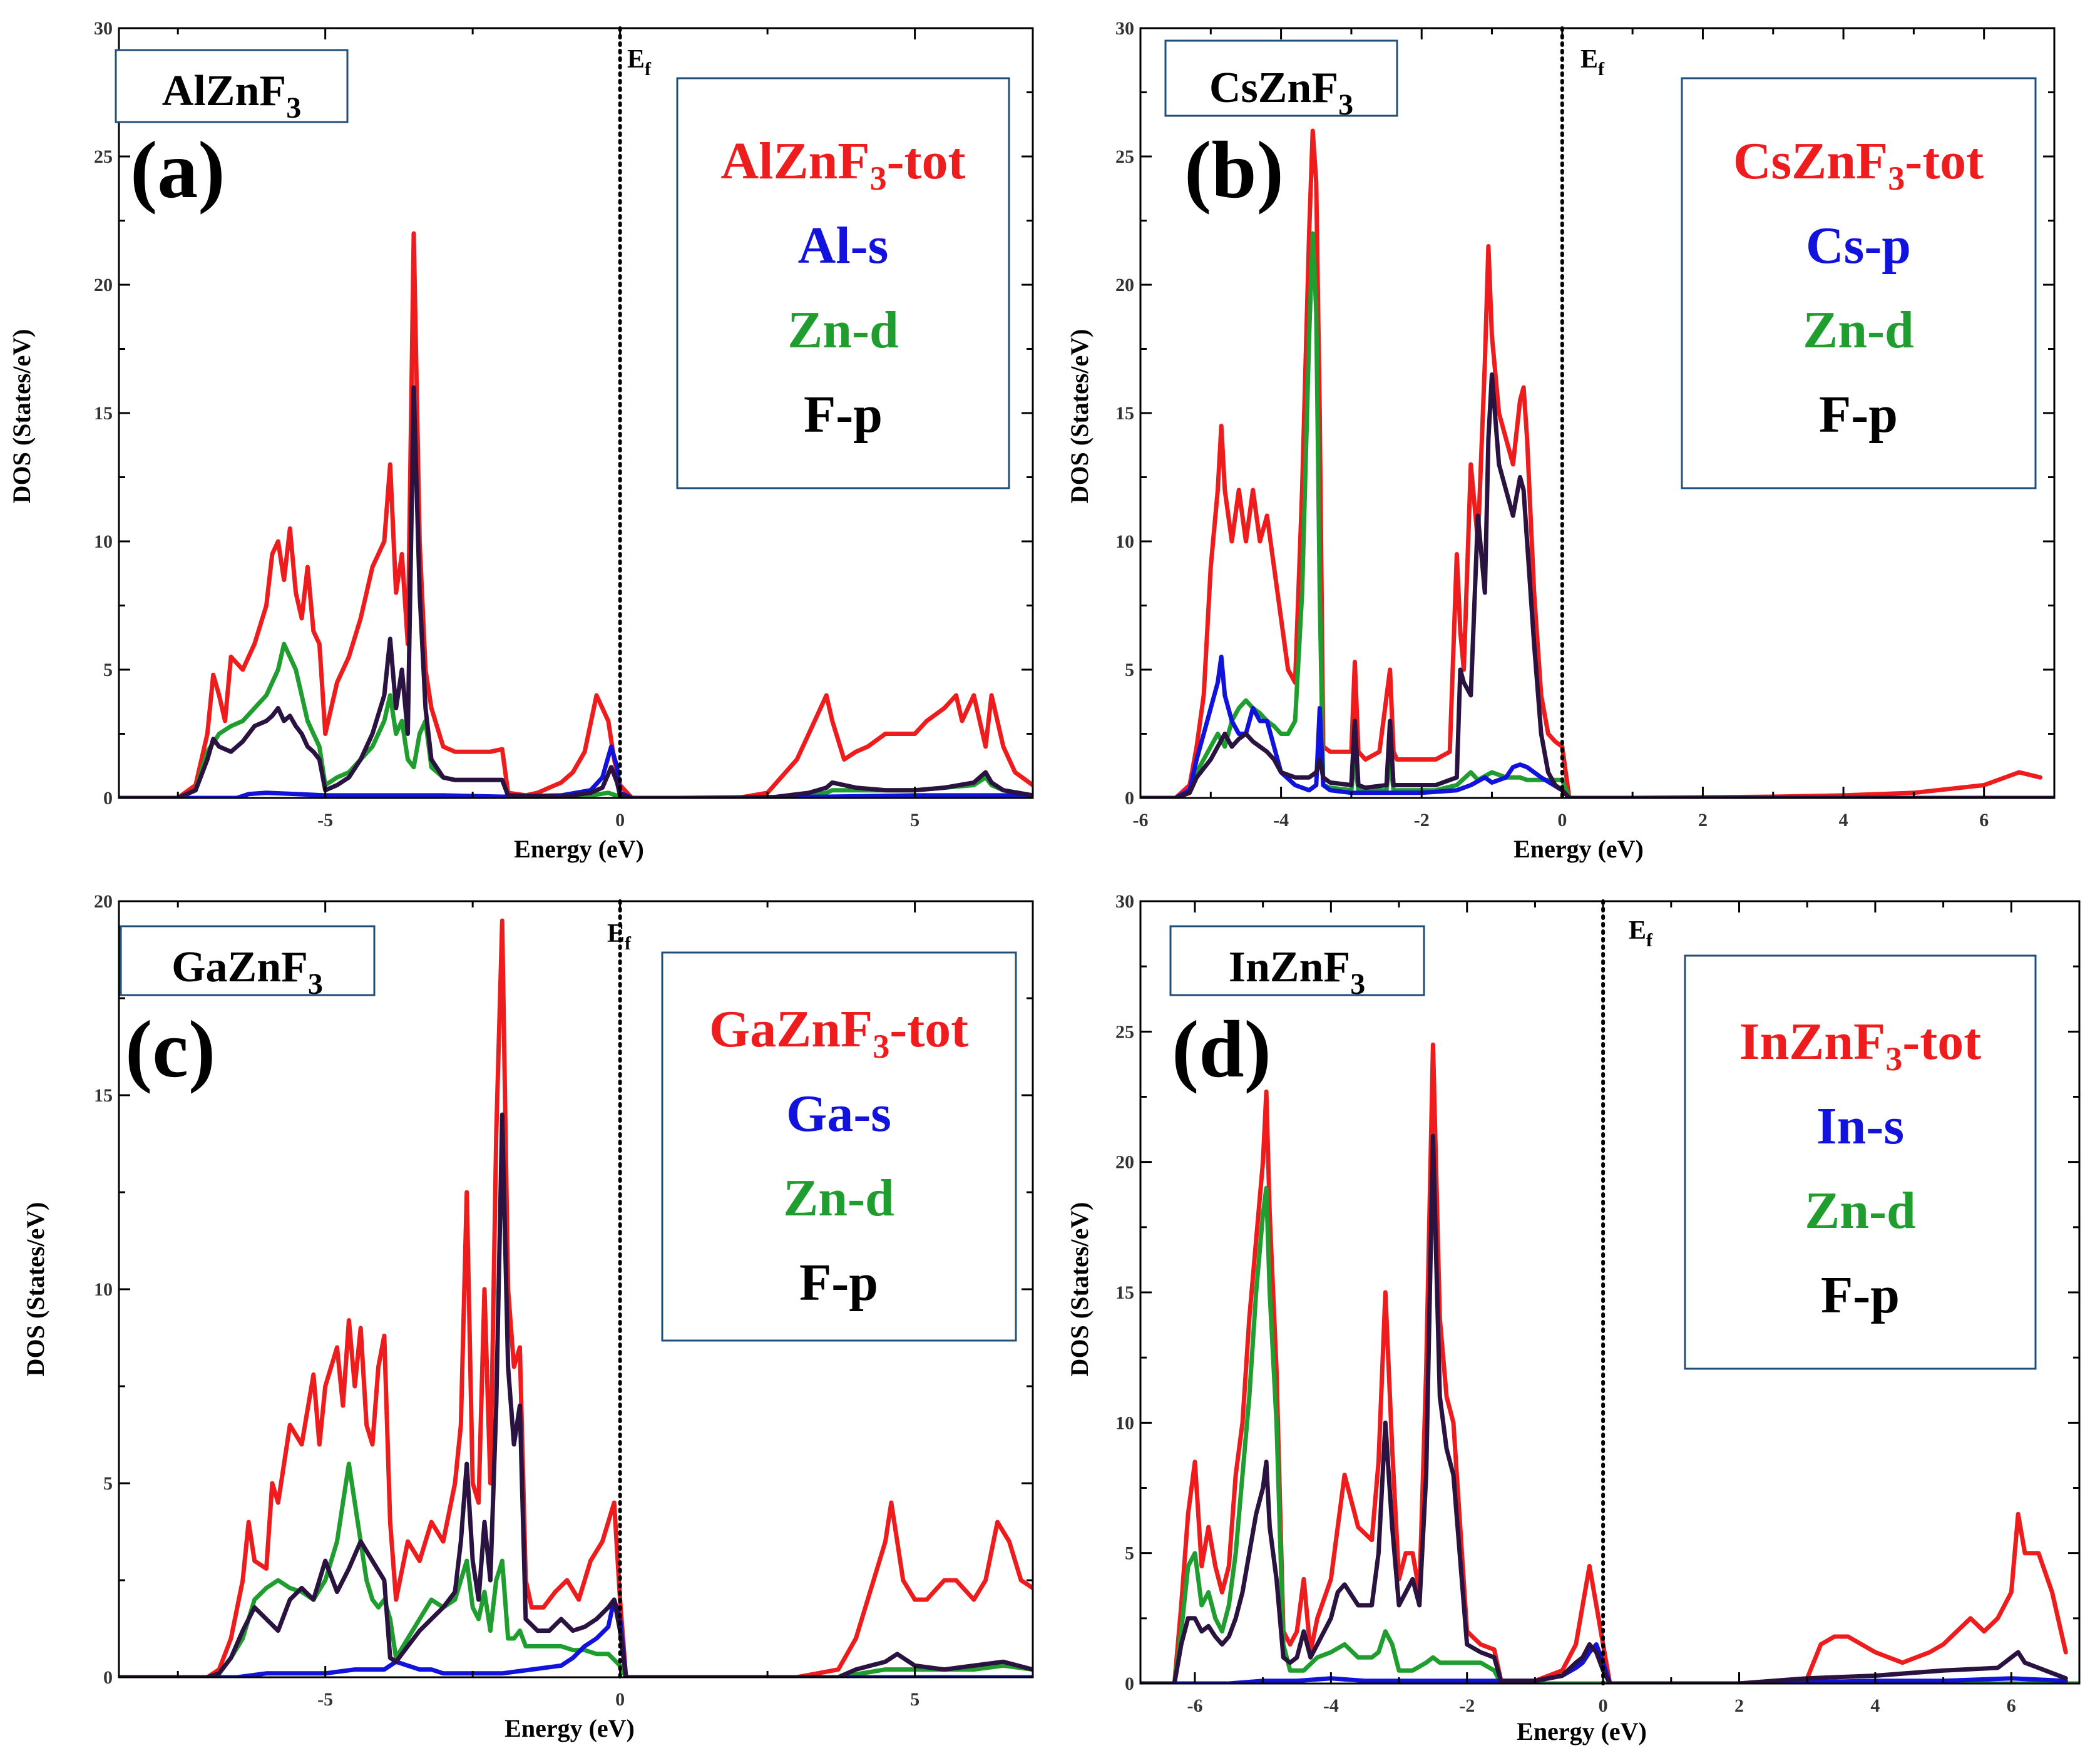 Image resolution: width=2100 pixels, height=1763 pixels. What do you see at coordinates (170, 1050) in the screenshot?
I see `panel-letter: (c)` at bounding box center [170, 1050].